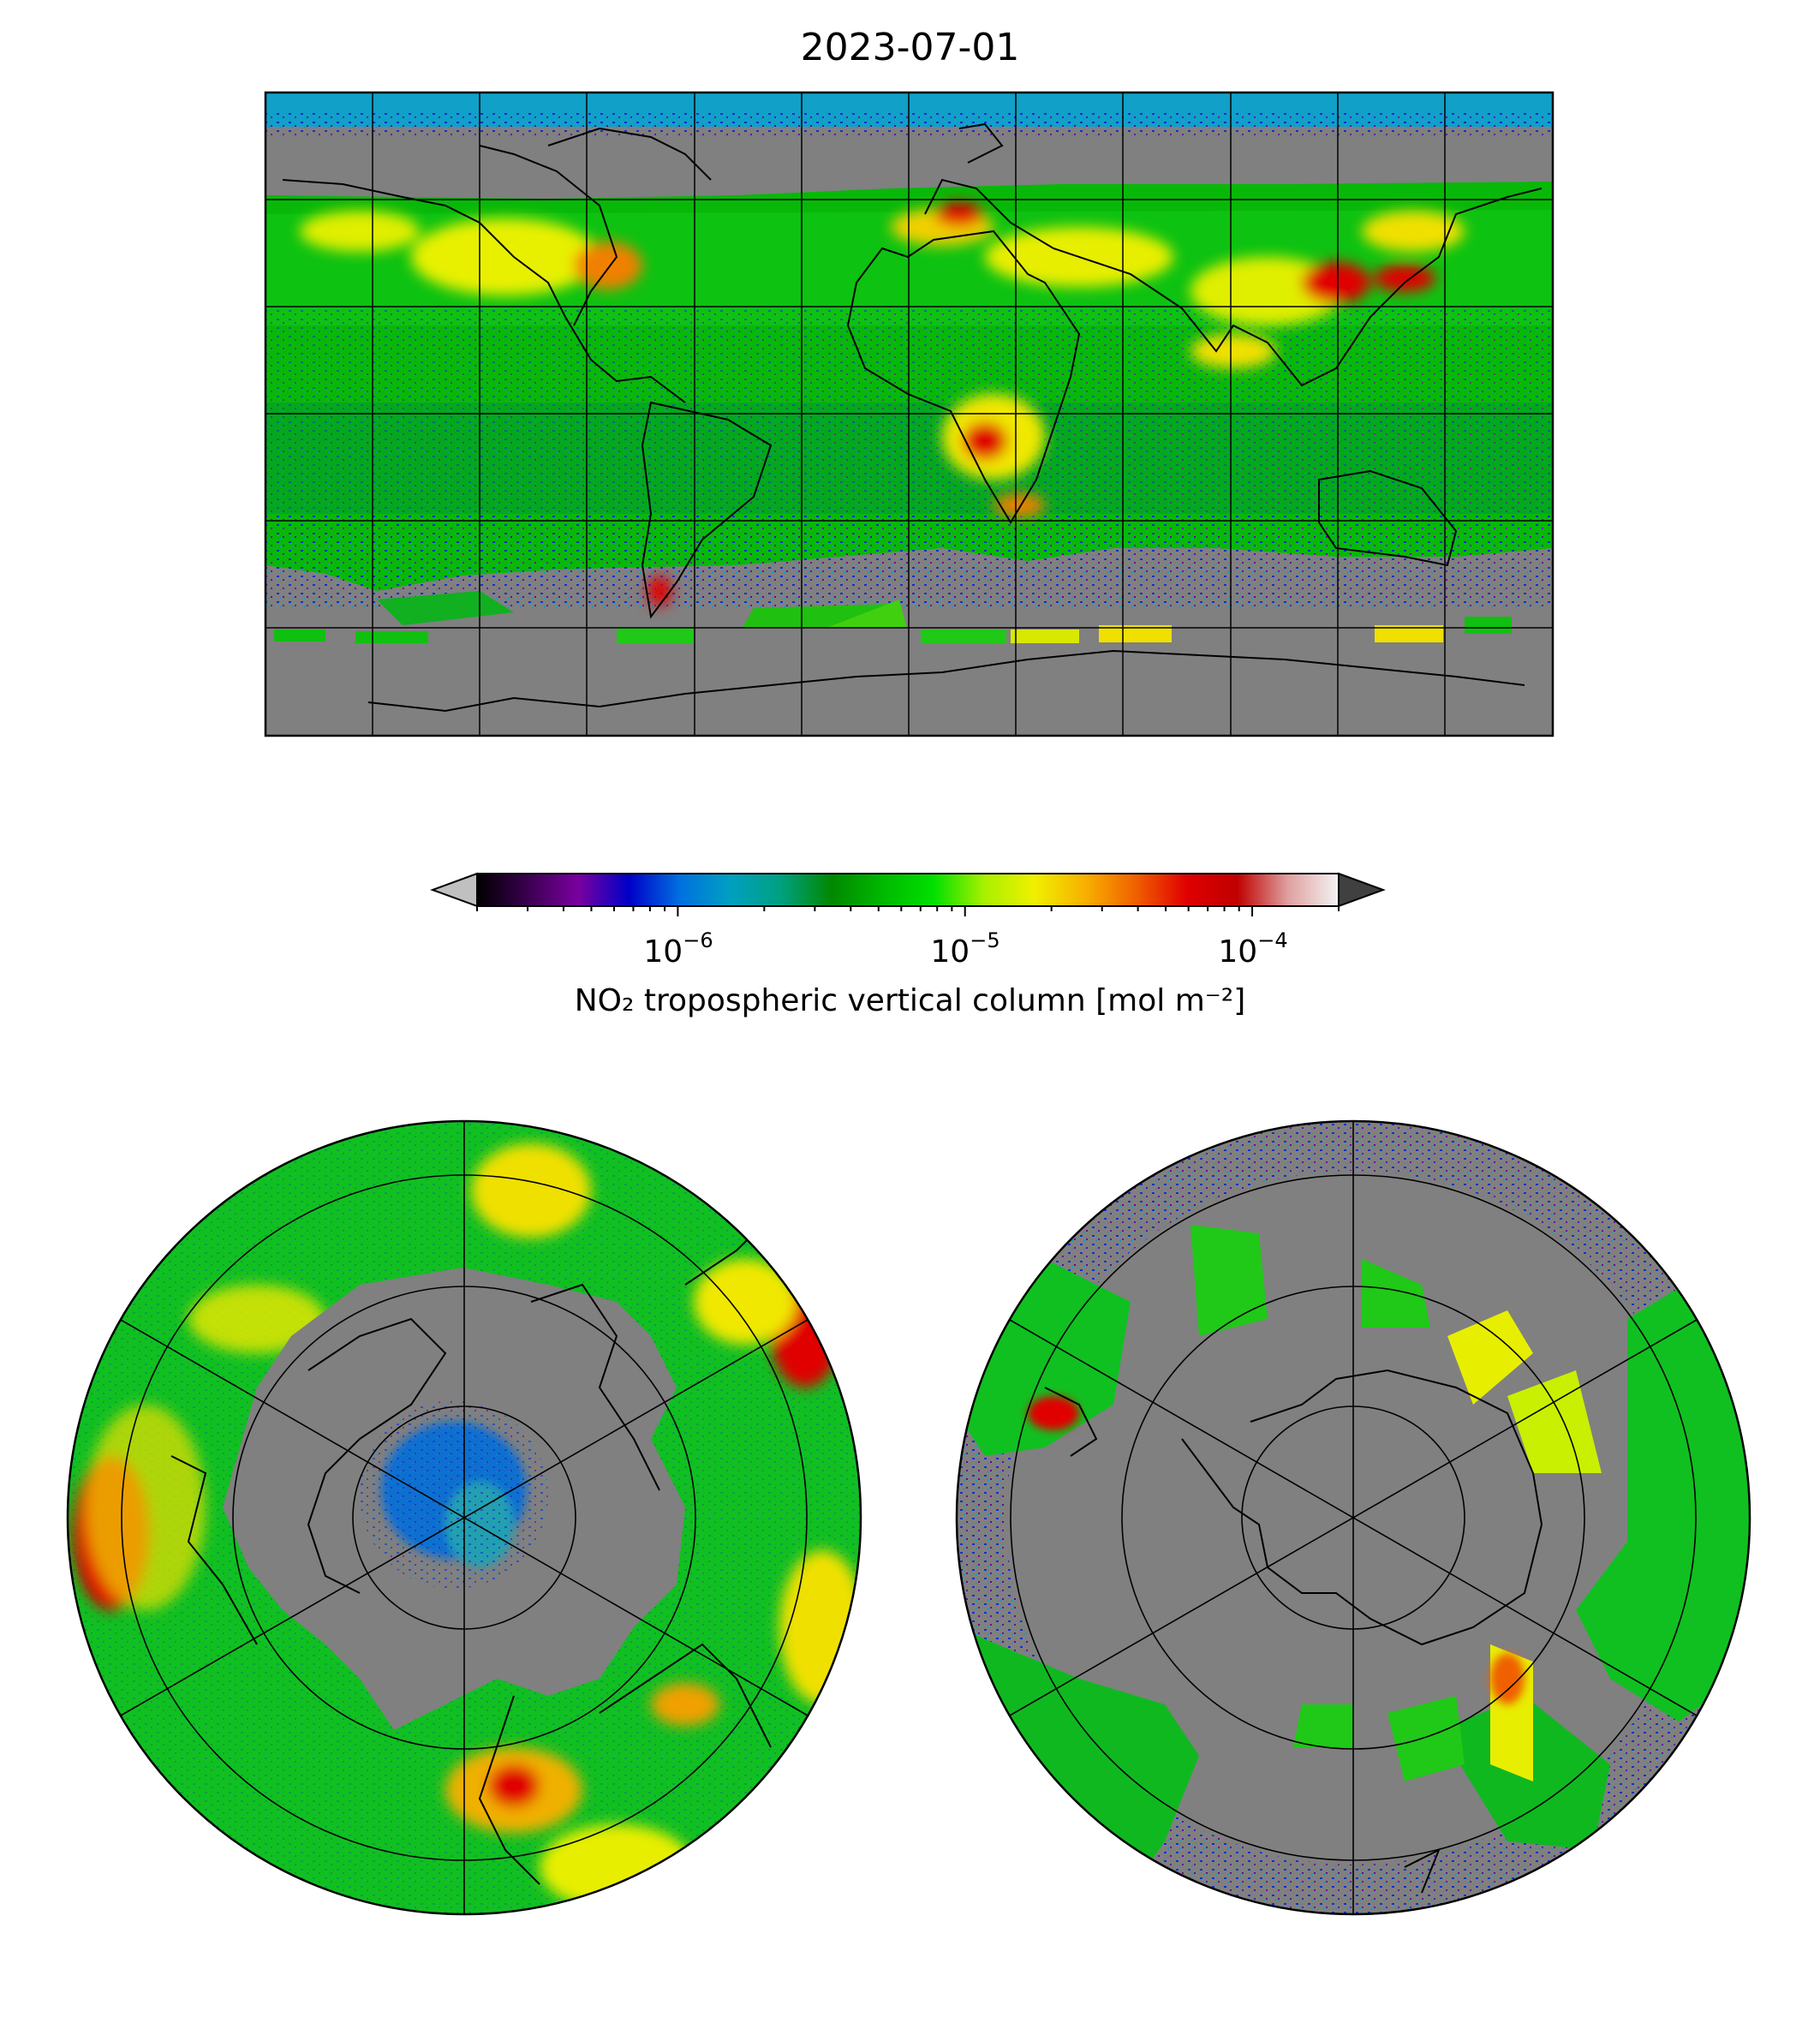 The image size is (1820, 2023). What do you see at coordinates (678, 949) in the screenshot?
I see `colorbar-tick-label-1e-6: 10⁻⁶` at bounding box center [678, 949].